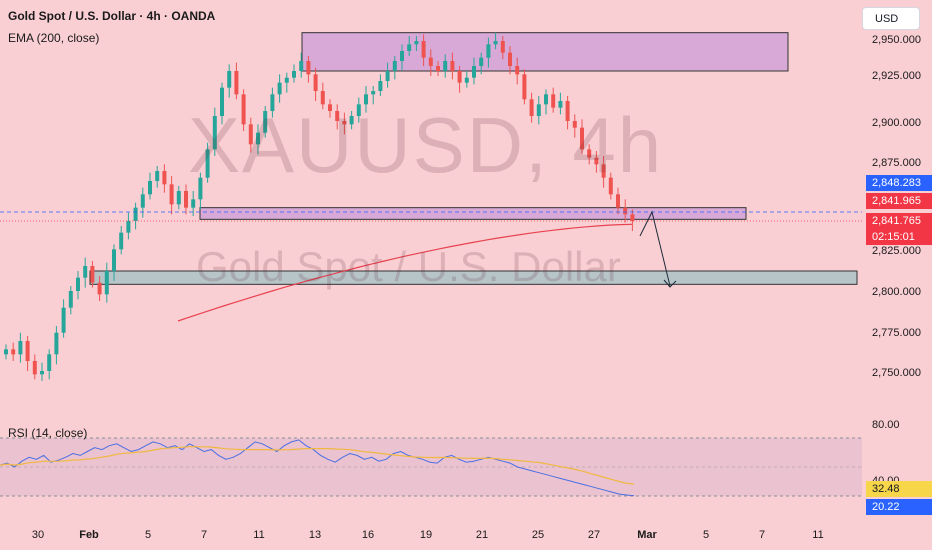  I want to click on countdown-badge: 02:15:01, so click(899, 237).